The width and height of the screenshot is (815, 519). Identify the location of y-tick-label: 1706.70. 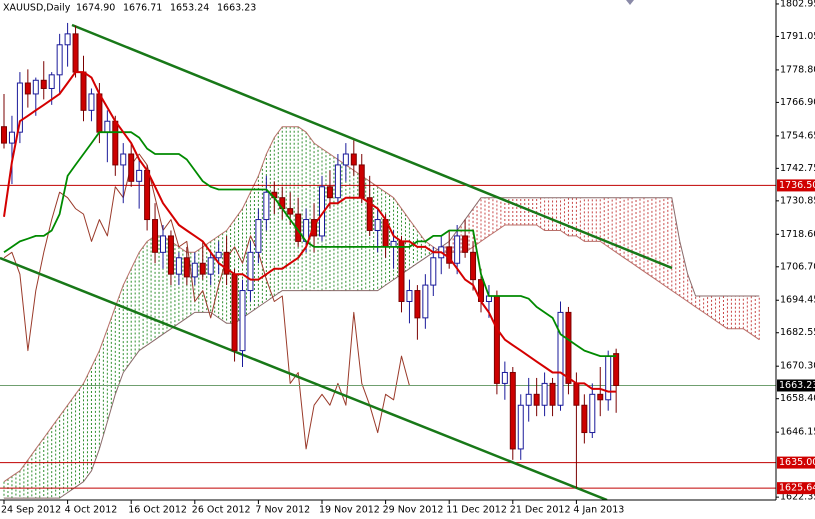
(797, 266).